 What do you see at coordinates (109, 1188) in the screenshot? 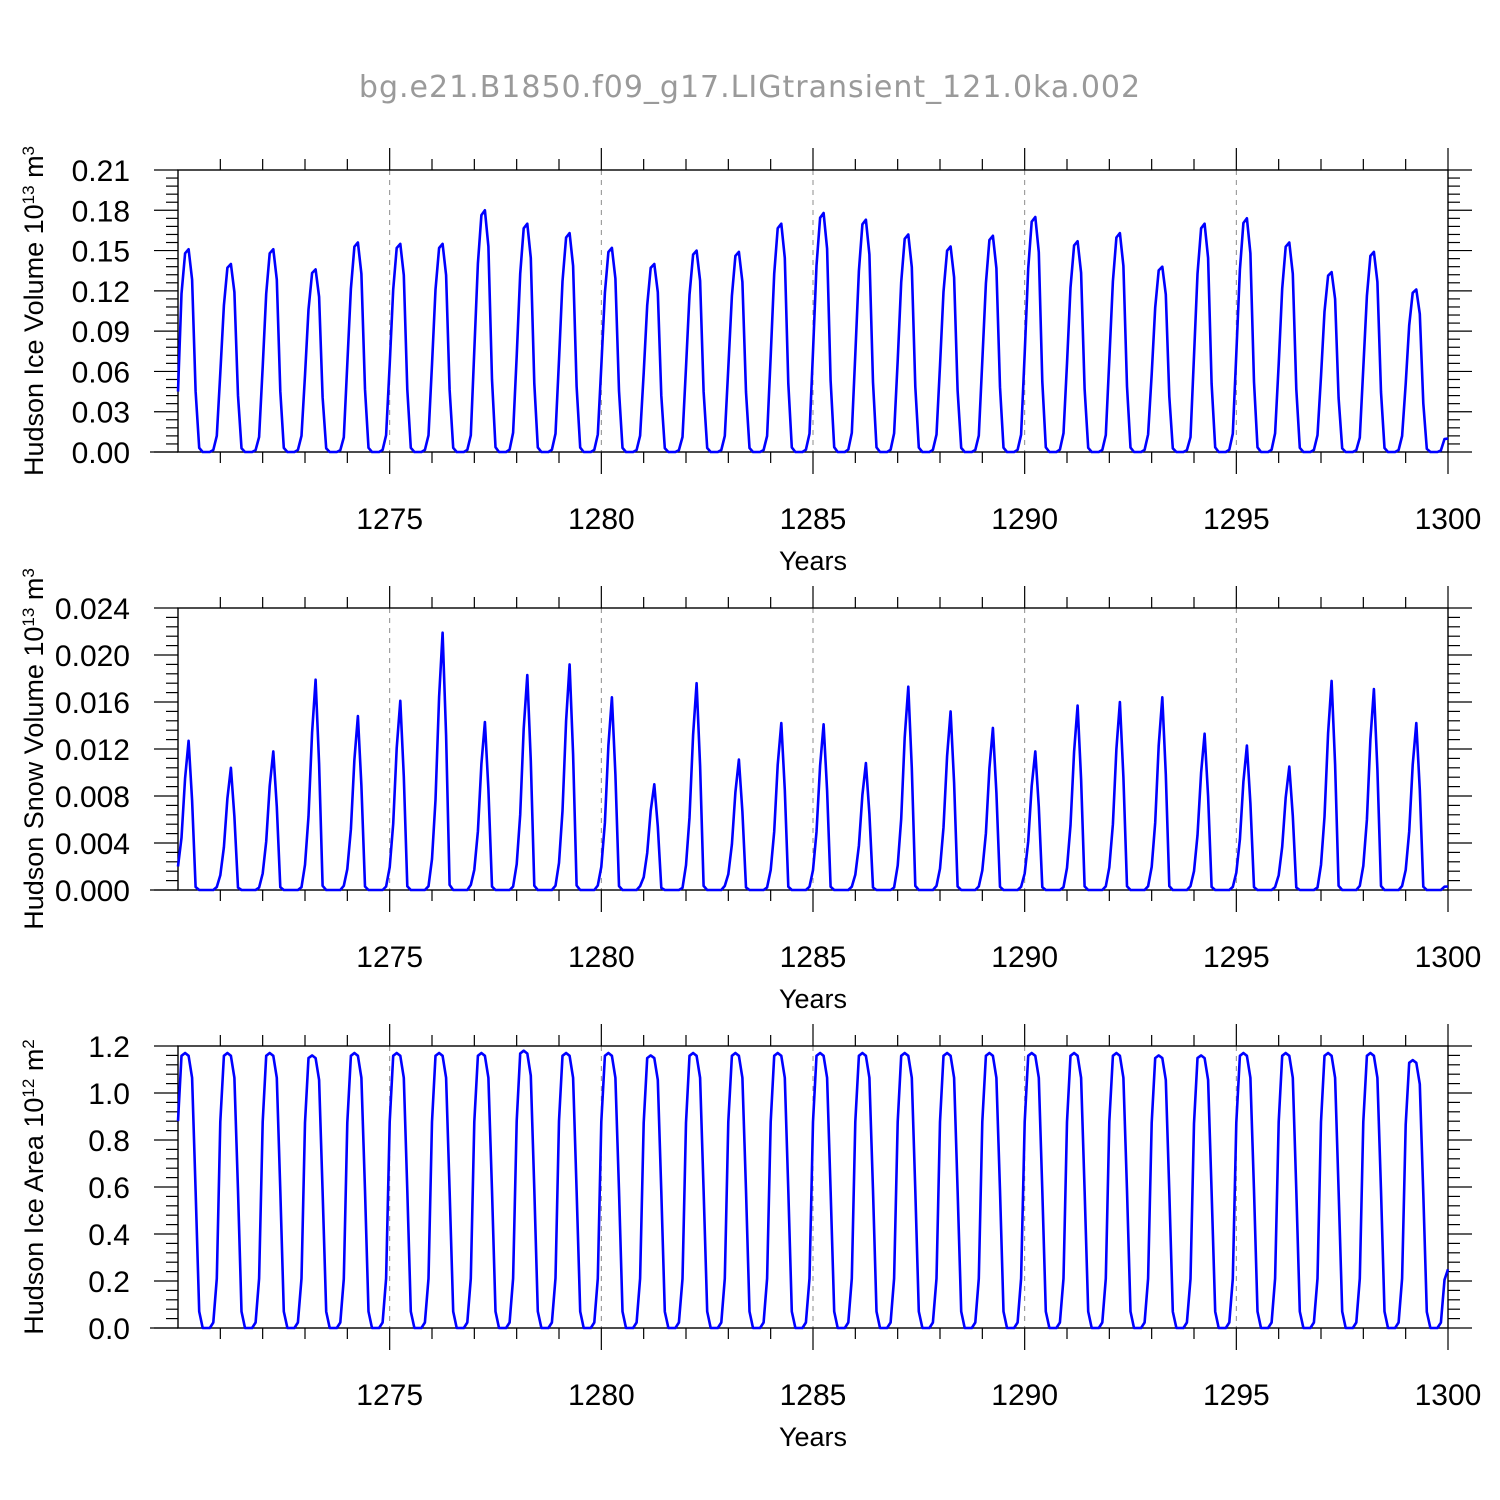
I see `y-tick-label: 0.6` at bounding box center [109, 1188].